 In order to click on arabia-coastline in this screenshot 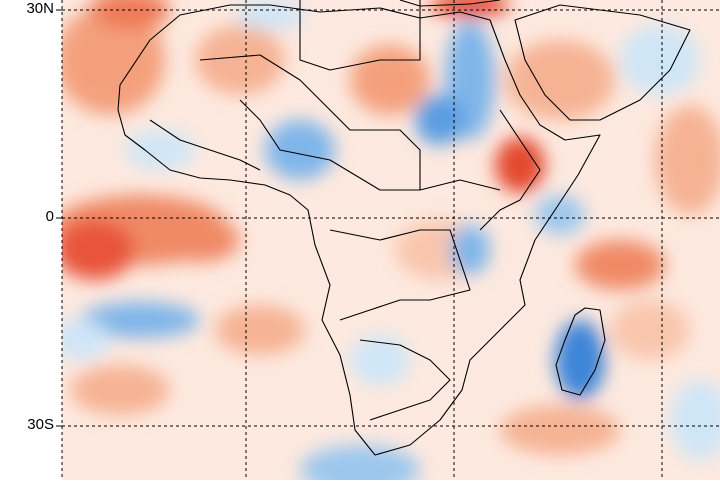, I will do `click(602, 62)`.